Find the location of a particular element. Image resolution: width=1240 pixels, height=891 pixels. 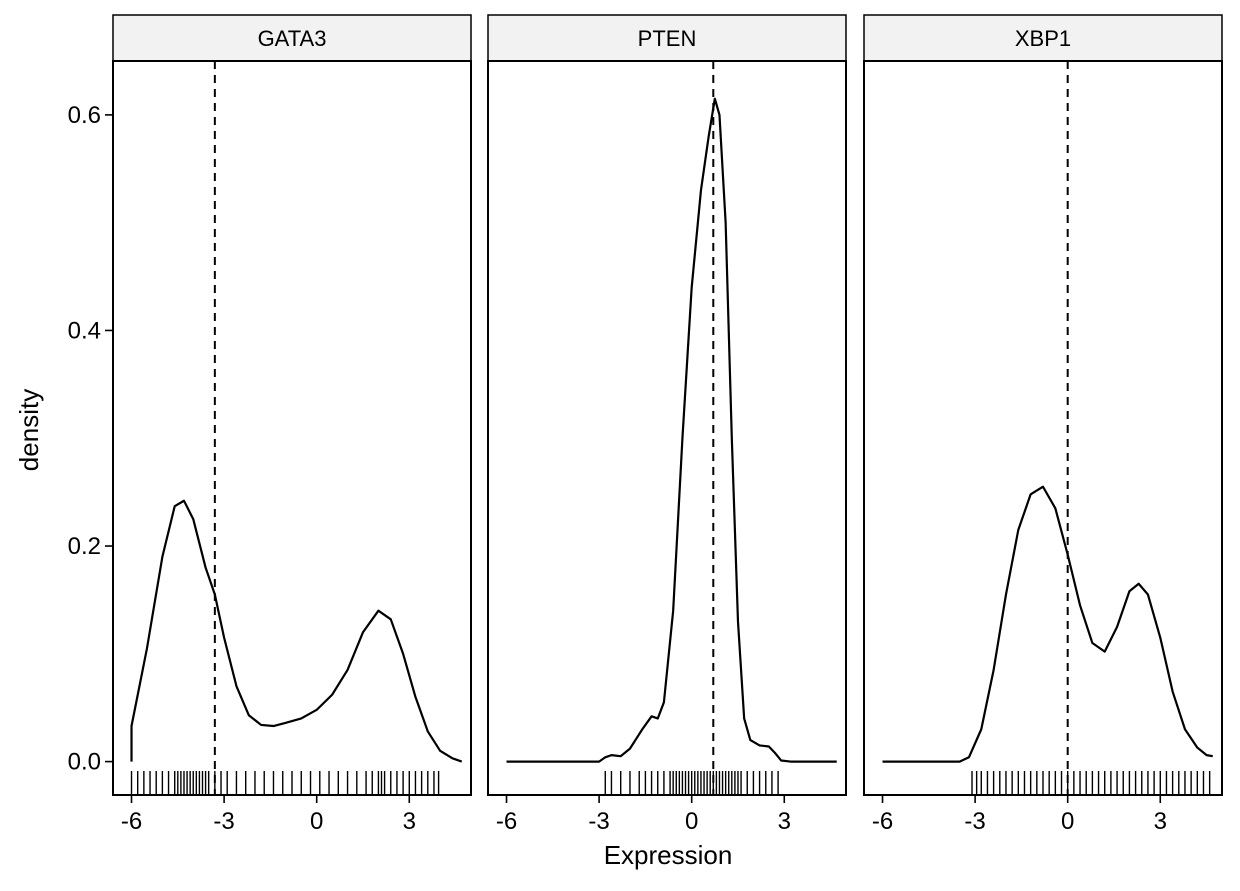

facet-strip-label: PTEN is located at coordinates (667, 38).